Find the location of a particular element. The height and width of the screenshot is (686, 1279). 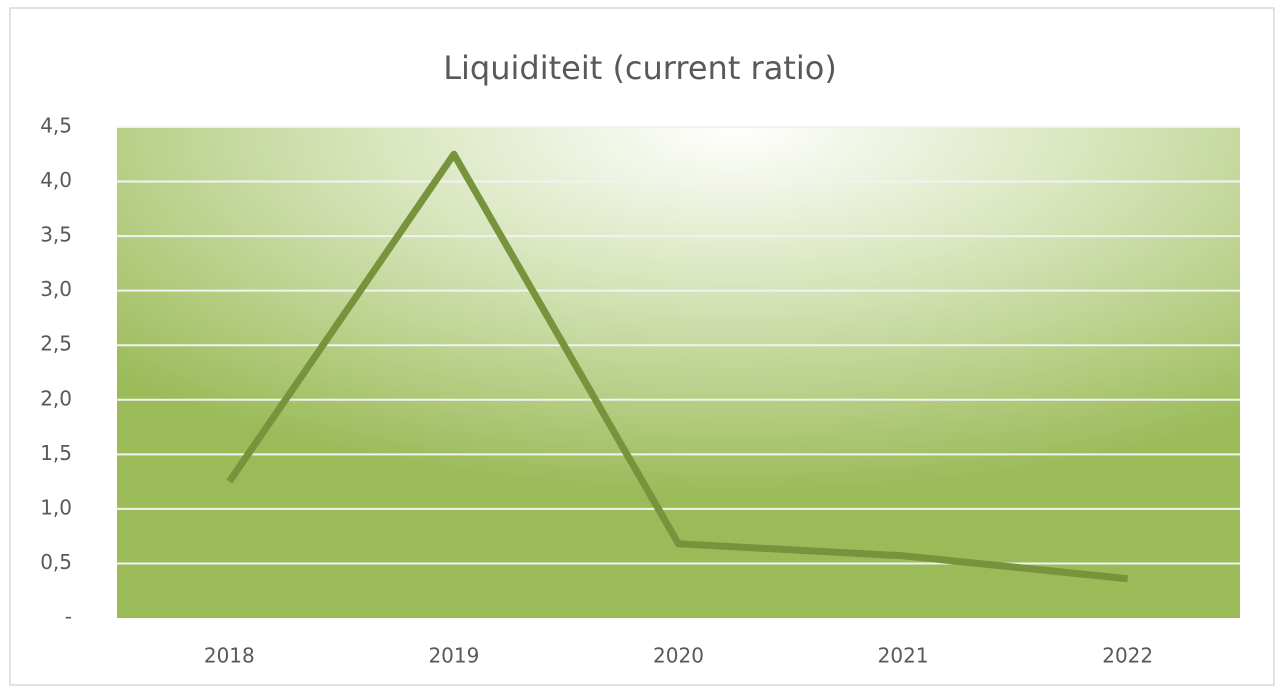

chart-title: Liquiditeit (current ratio) is located at coordinates (640, 68).